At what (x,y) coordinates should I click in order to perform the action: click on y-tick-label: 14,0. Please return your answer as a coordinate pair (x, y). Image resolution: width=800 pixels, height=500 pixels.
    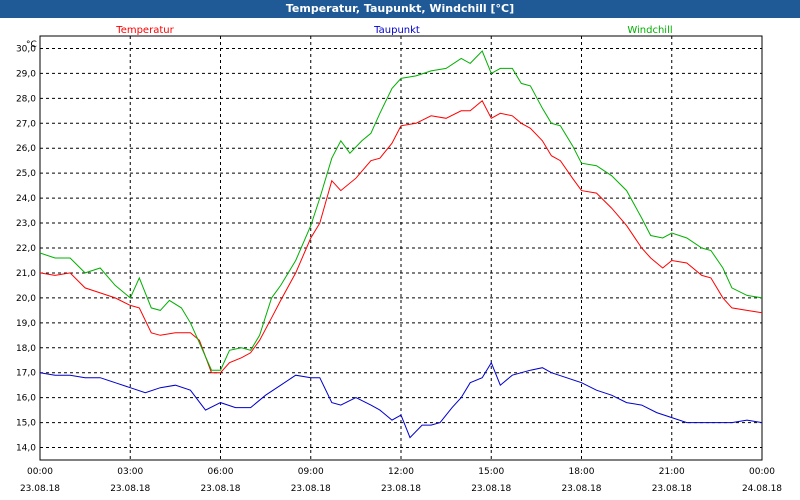
    Looking at the image, I should click on (26, 449).